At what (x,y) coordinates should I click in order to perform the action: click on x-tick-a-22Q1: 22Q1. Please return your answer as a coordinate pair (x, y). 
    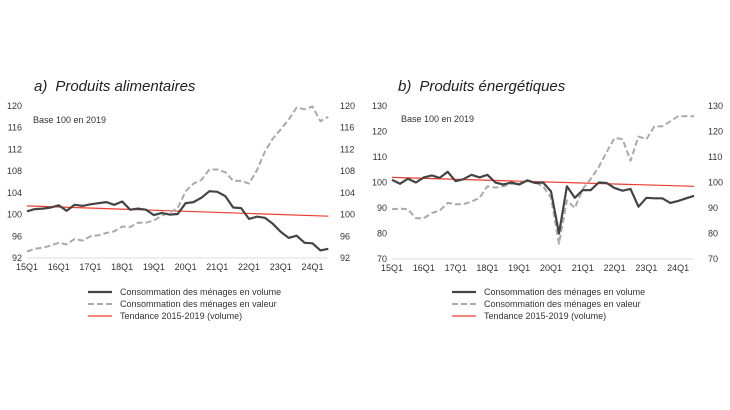
    Looking at the image, I should click on (249, 267).